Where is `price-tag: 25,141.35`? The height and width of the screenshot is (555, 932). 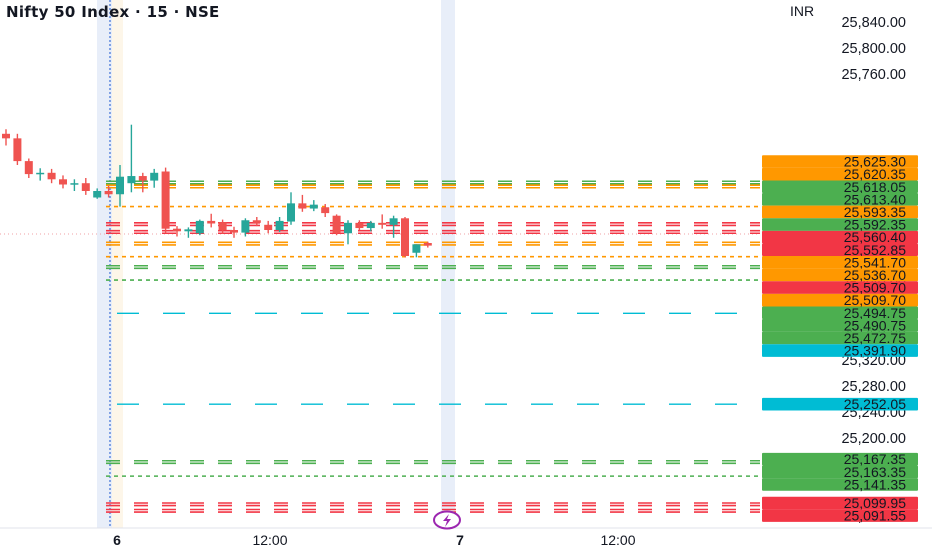 price-tag: 25,141.35 is located at coordinates (840, 484).